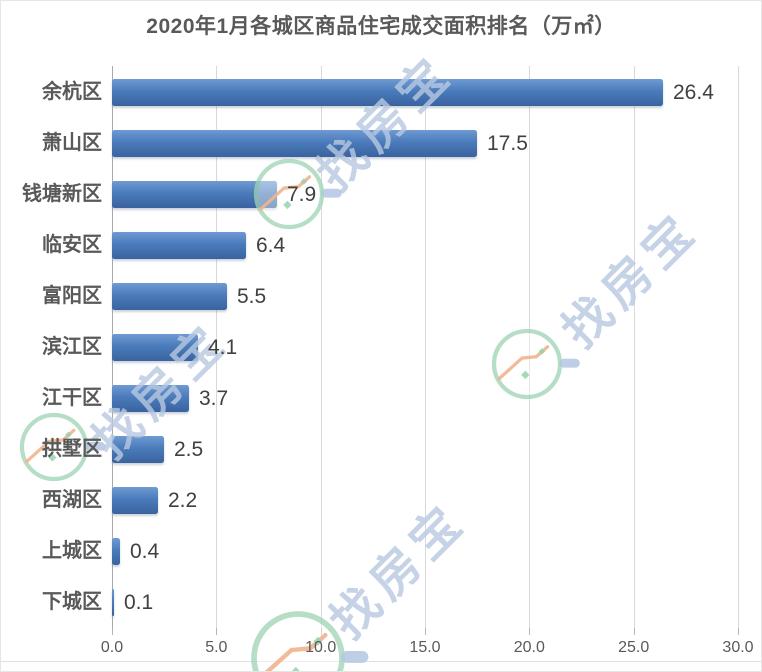 Image resolution: width=762 pixels, height=672 pixels. Describe the element at coordinates (62, 193) in the screenshot. I see `category-label: 钱塘新区` at that location.